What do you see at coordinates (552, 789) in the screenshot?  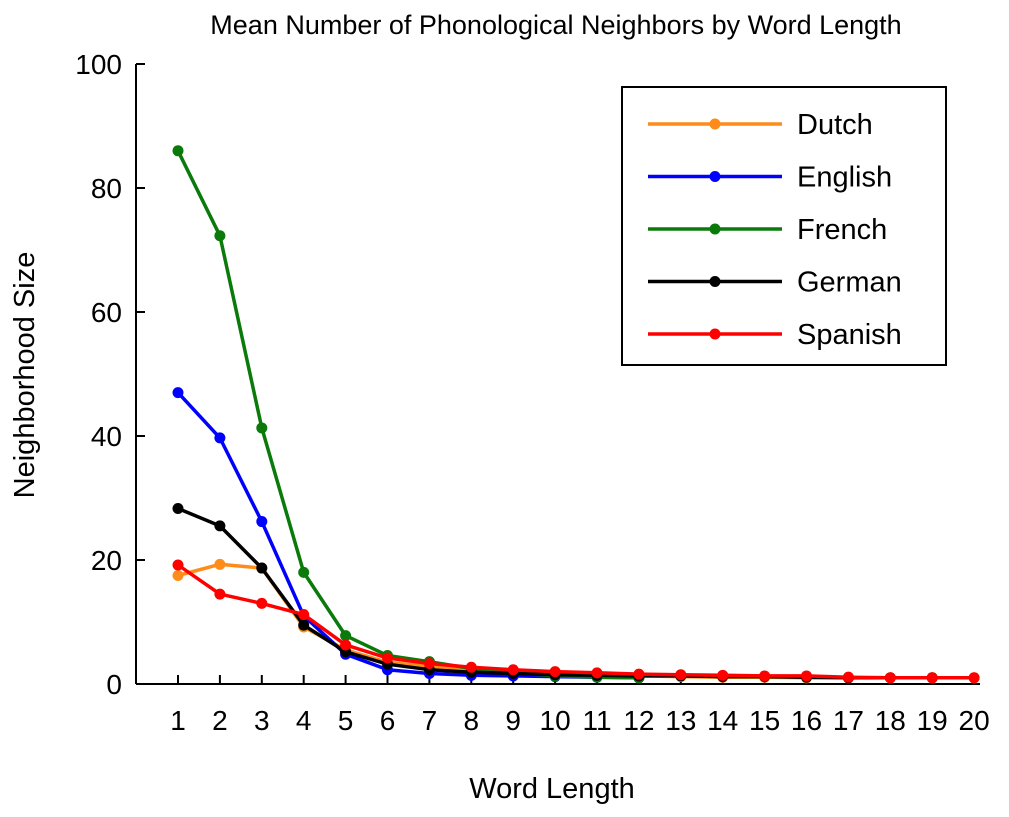 I see `x-axis-label: Word Length` at bounding box center [552, 789].